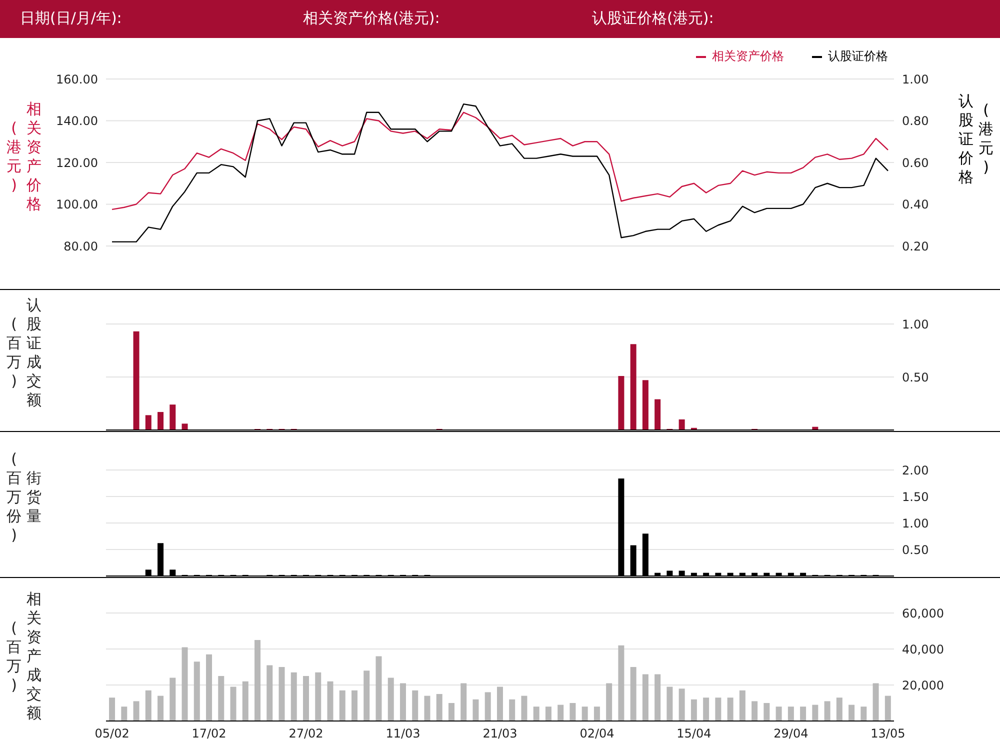 The height and width of the screenshot is (751, 1000). Describe the element at coordinates (71, 18) in the screenshot. I see `text: 日期(日/月/年):` at that location.